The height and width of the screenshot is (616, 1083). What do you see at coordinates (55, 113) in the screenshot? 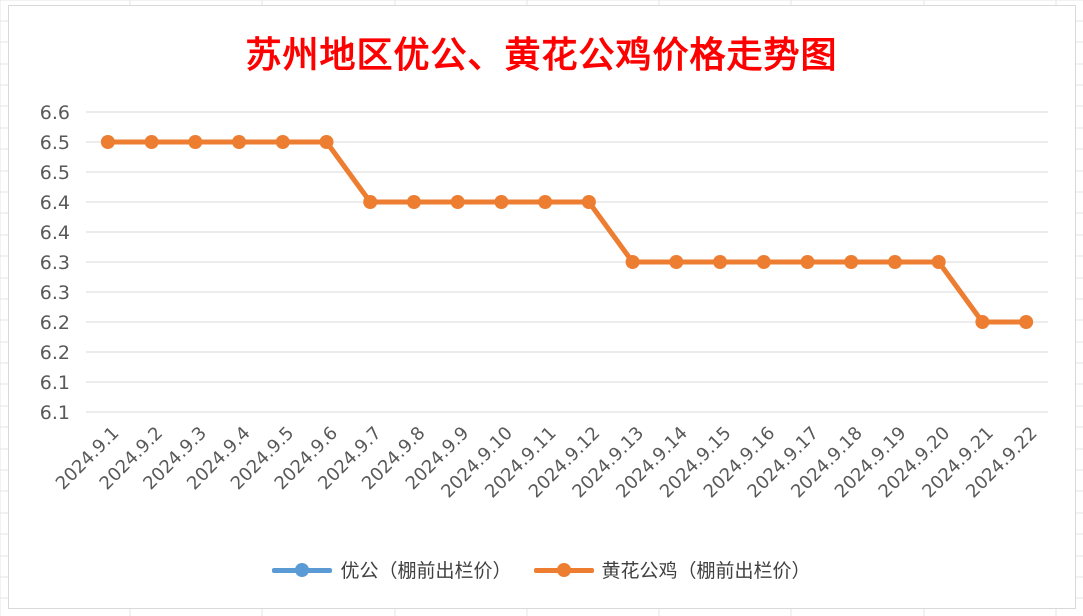
I see `y-tick-label: 6.6` at bounding box center [55, 113].